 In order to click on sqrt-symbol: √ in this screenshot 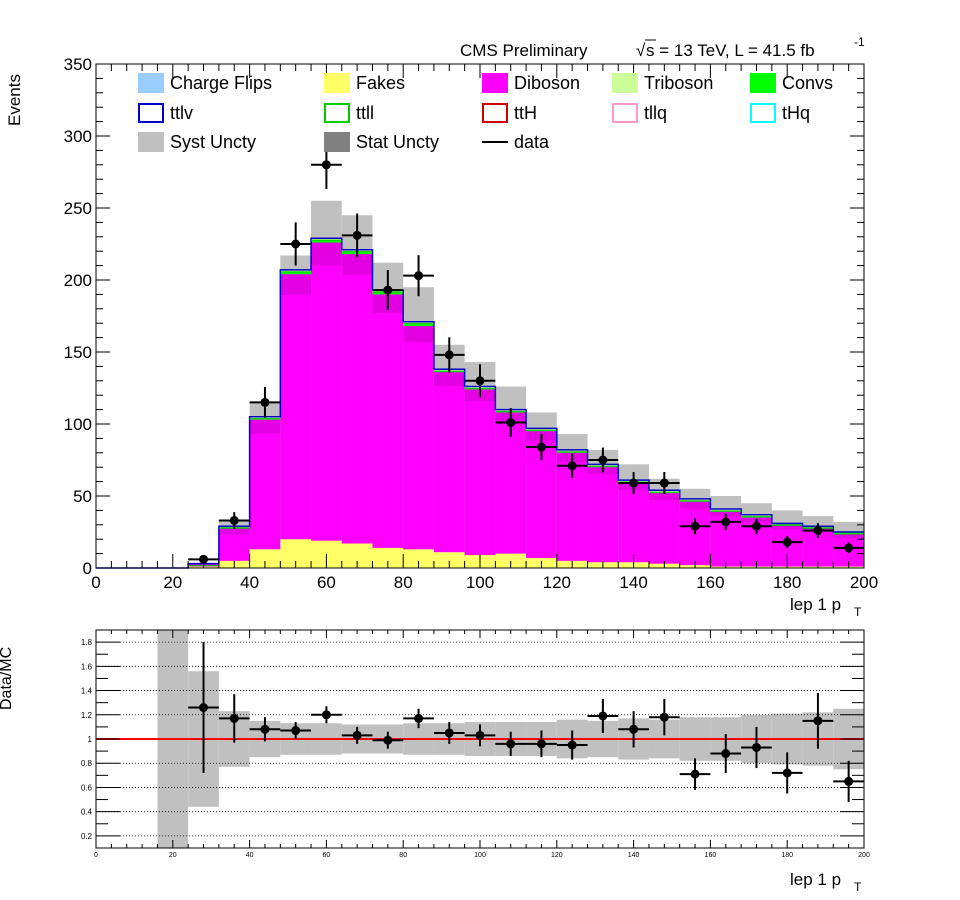, I will do `click(641, 50)`.